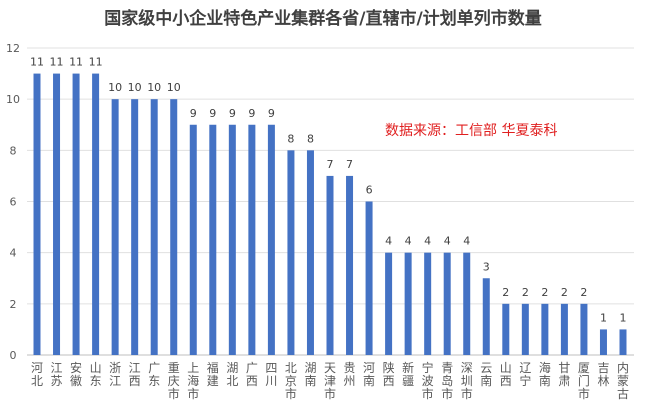 This screenshot has width=647, height=409. Describe the element at coordinates (623, 381) in the screenshot. I see `x-tick-label: 内蒙古` at that location.